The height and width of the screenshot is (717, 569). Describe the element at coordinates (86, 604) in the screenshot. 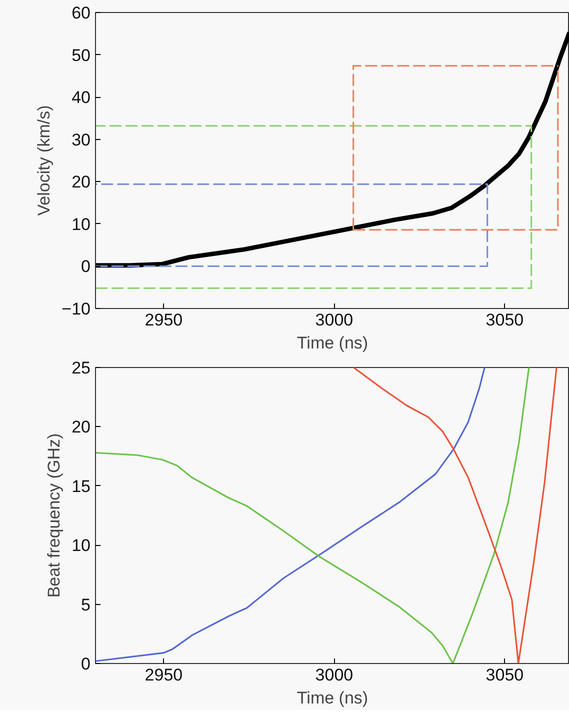

I see `y-tick-label: 5` at that location.